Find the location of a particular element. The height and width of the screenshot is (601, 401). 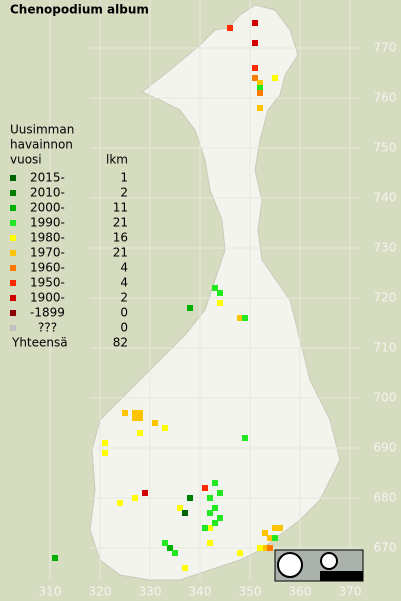

y-tick-label: 760 is located at coordinates (385, 98).